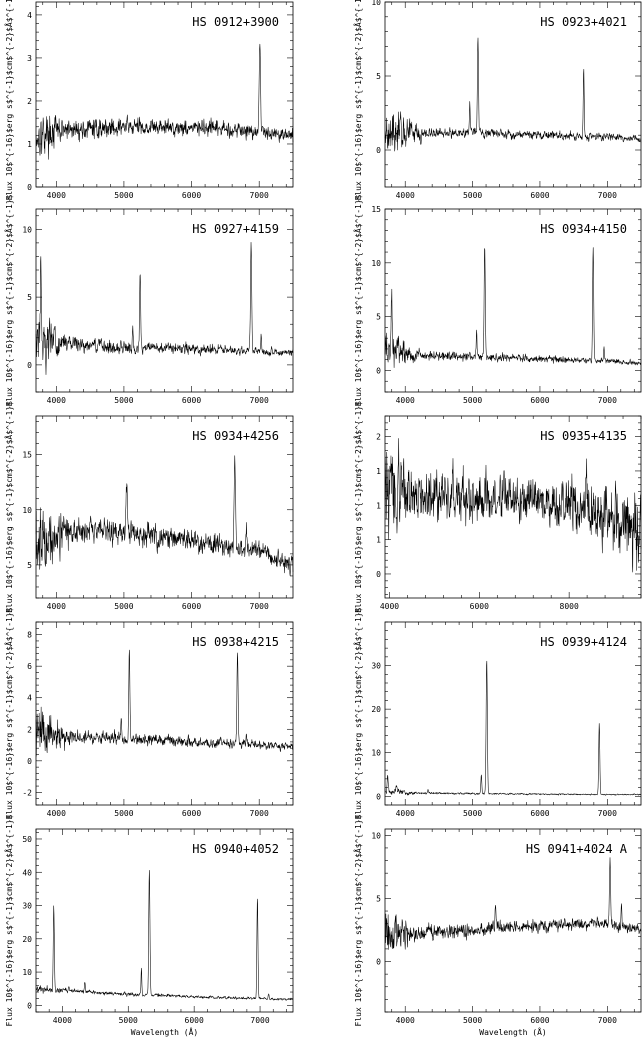  Describe the element at coordinates (583, 229) in the screenshot. I see `spectrum-title: HS 0934+4150` at that location.